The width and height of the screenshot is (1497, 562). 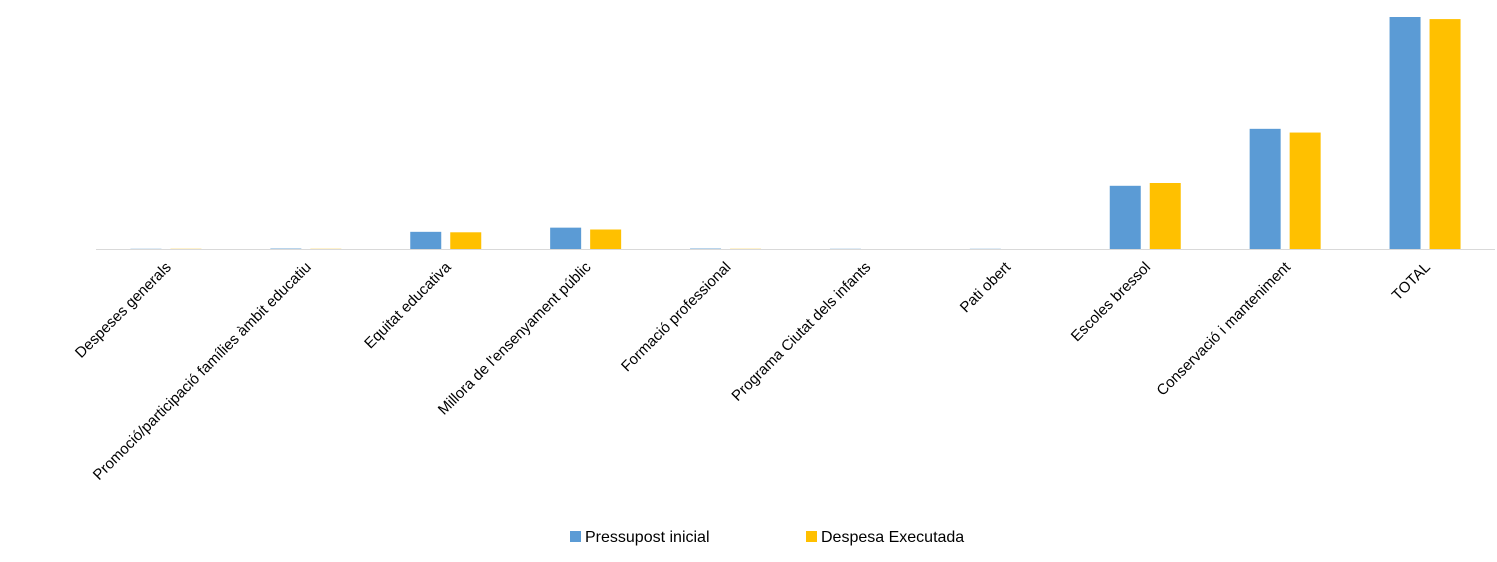 I want to click on x-tick-label: Programa Ciutat dels infants, so click(x=801, y=332).